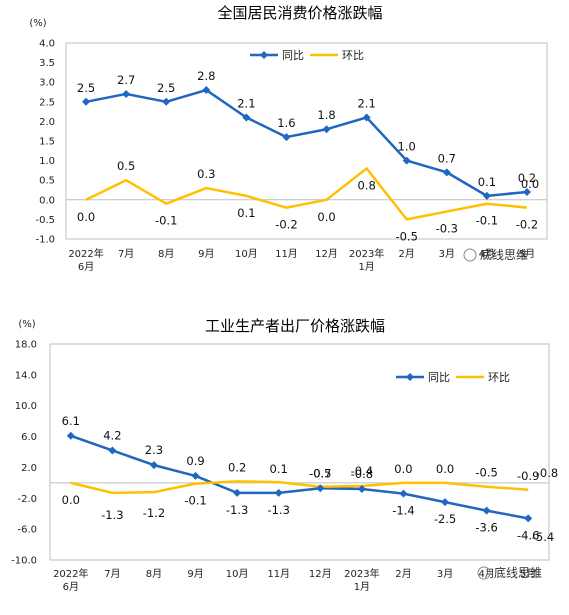 Image resolution: width=569 pixels, height=615 pixels. What do you see at coordinates (29, 437) in the screenshot?
I see `y-tick-label: 6.0` at bounding box center [29, 437].